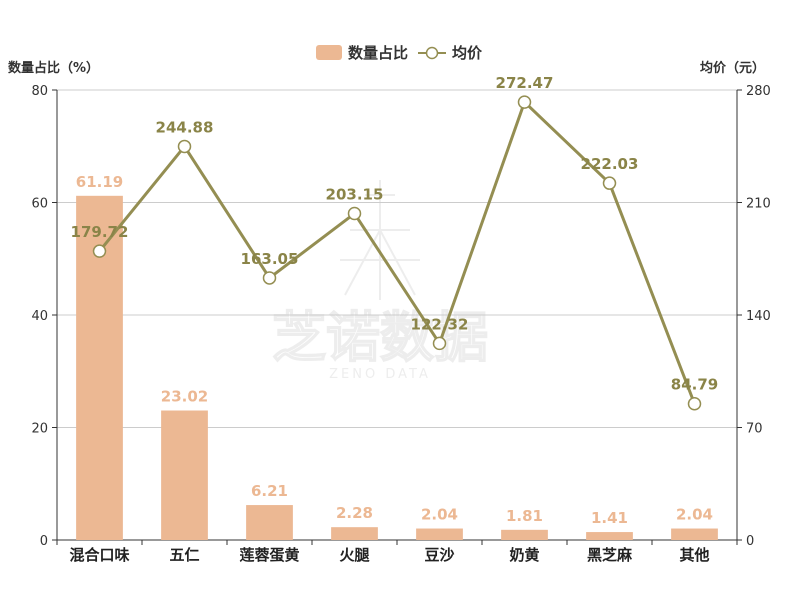  What do you see at coordinates (99, 182) in the screenshot?
I see `bar-value-label: 61.19` at bounding box center [99, 182].